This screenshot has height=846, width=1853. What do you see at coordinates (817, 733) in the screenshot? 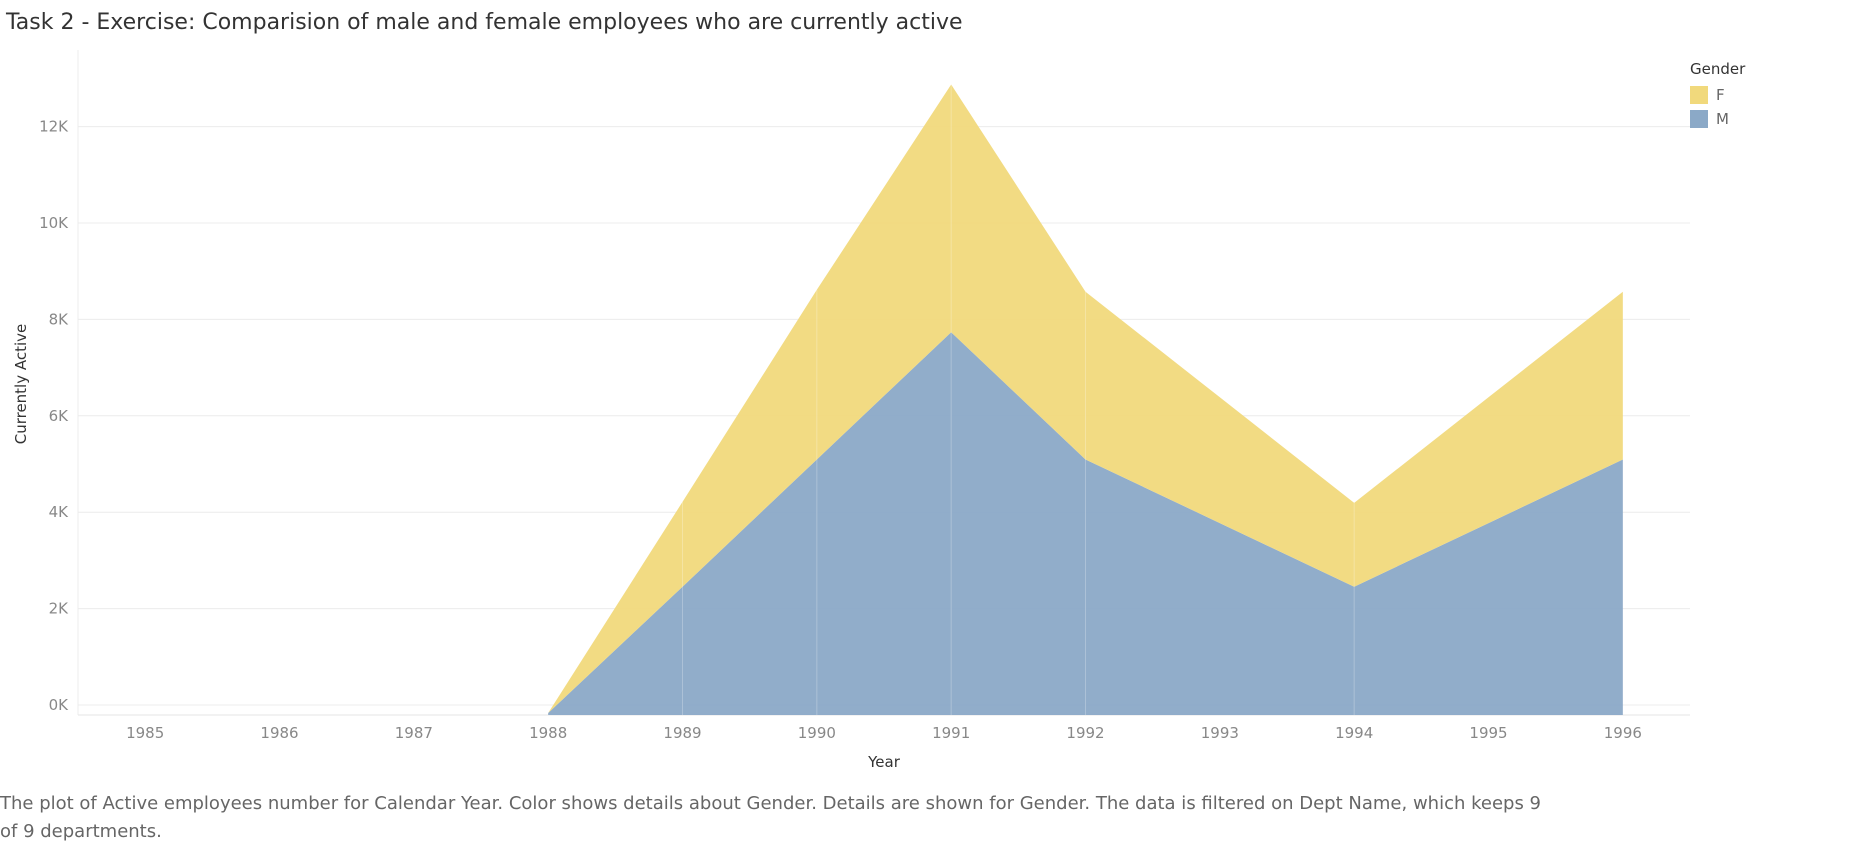
I see `x-tick-label: 1990` at bounding box center [817, 733].